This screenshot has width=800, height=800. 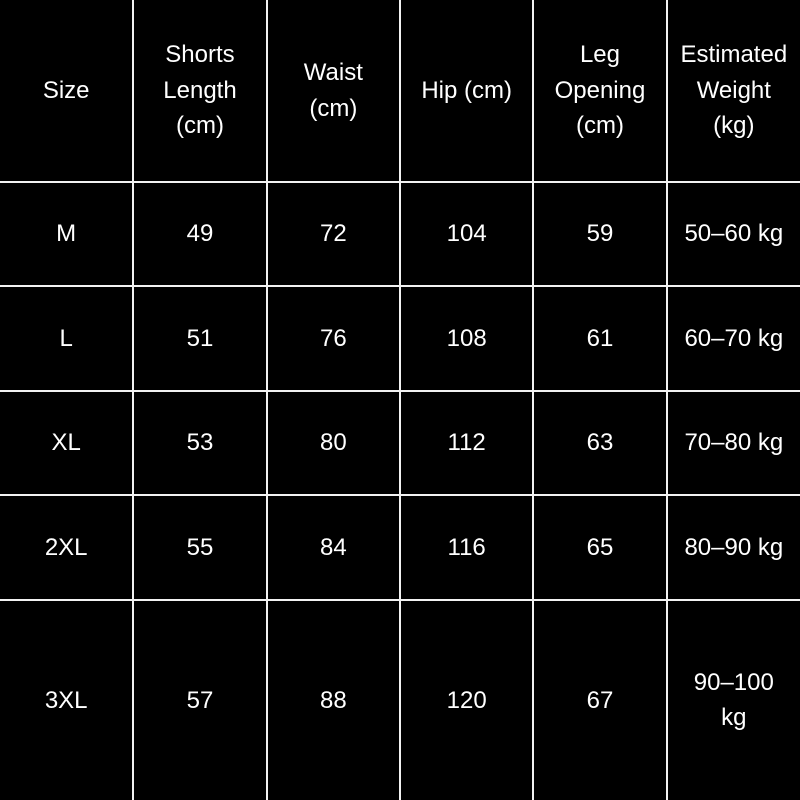 What do you see at coordinates (67, 443) in the screenshot?
I see `cell-size: XL` at bounding box center [67, 443].